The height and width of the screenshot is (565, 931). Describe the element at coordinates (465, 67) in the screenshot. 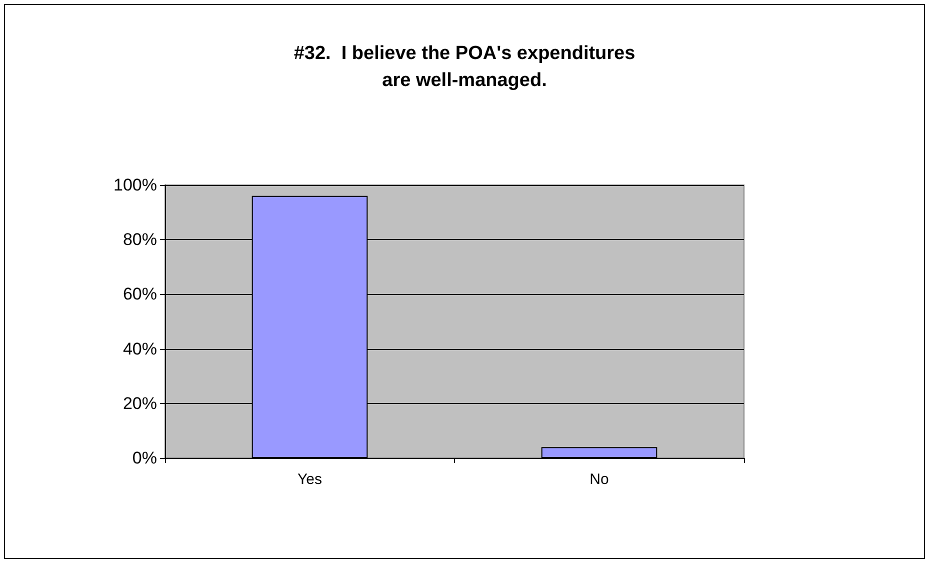

I see `chart-title: #32. I believe the POA's expenditures are well-managed.` at that location.